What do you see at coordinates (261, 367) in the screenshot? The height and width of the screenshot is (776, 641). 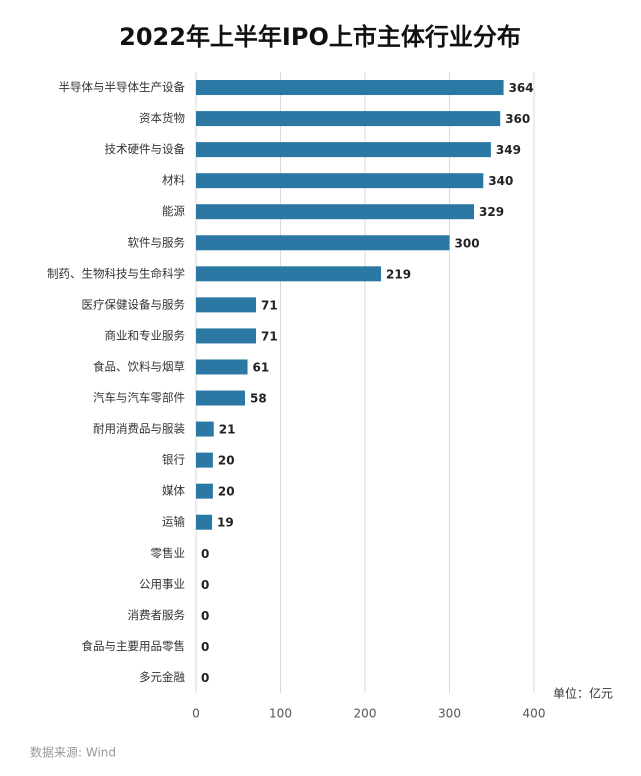 I see `value-label: 61` at bounding box center [261, 367].